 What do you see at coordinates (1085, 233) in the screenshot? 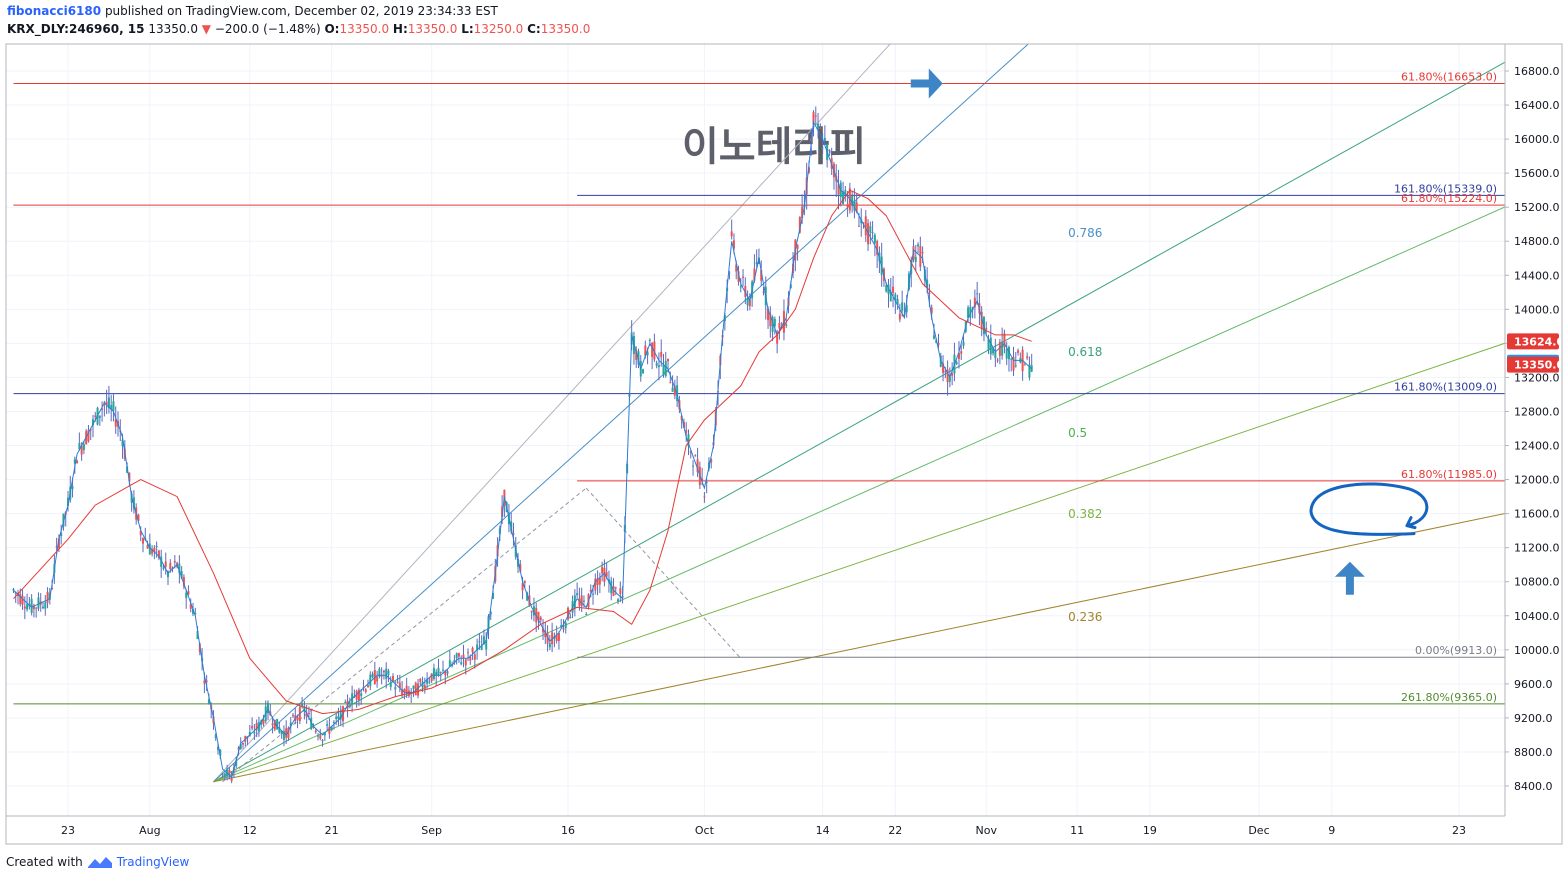
I see `fan-level-label: 0.786` at bounding box center [1085, 233].